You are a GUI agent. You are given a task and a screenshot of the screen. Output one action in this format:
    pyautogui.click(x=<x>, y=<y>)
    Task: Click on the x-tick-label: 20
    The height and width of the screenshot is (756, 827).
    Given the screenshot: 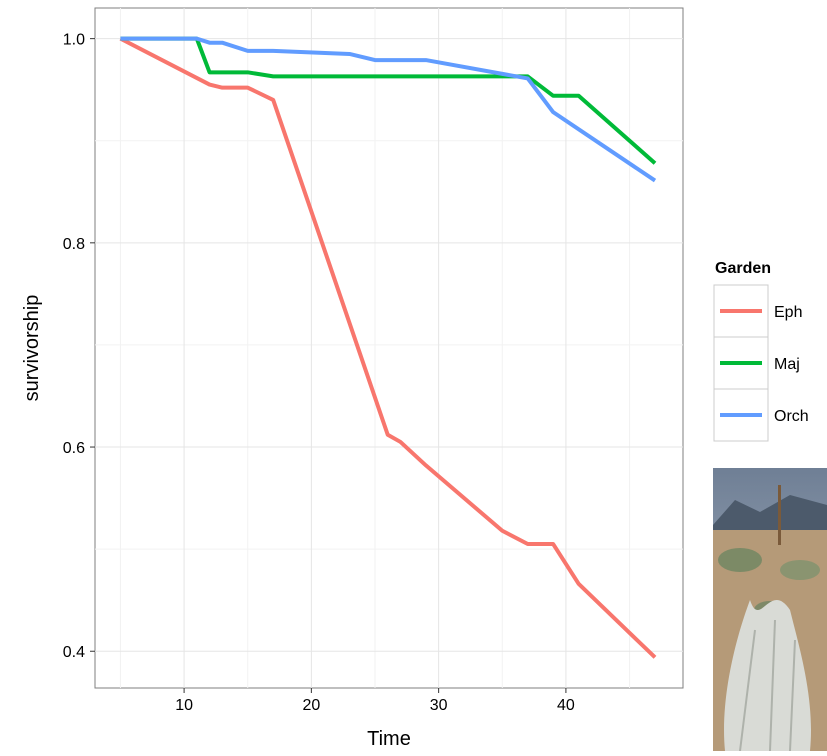 What is the action you would take?
    pyautogui.click(x=311, y=705)
    